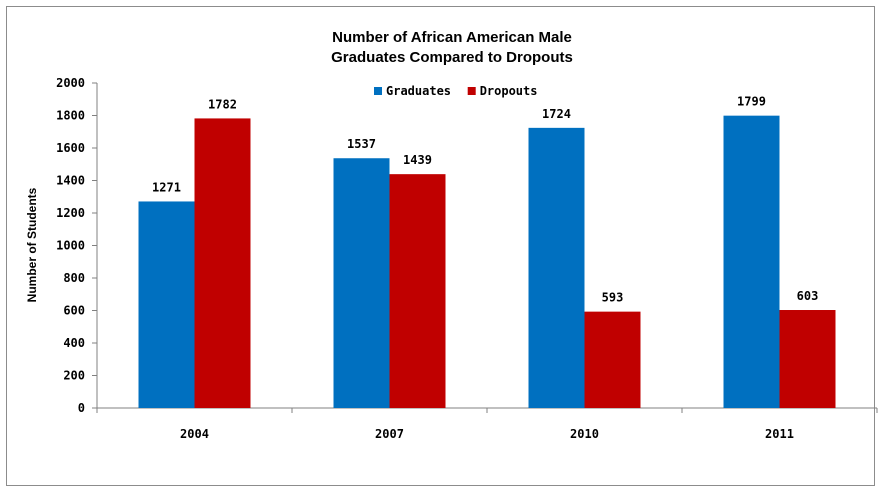 Image resolution: width=881 pixels, height=489 pixels. Describe the element at coordinates (807, 359) in the screenshot. I see `bar-dropouts-2011` at that location.